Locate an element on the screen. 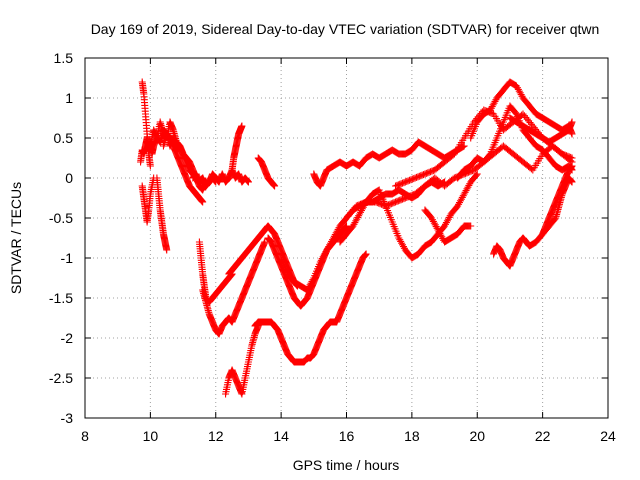 Image resolution: width=640 pixels, height=480 pixels. y-tick-label: -3 is located at coordinates (67, 418).